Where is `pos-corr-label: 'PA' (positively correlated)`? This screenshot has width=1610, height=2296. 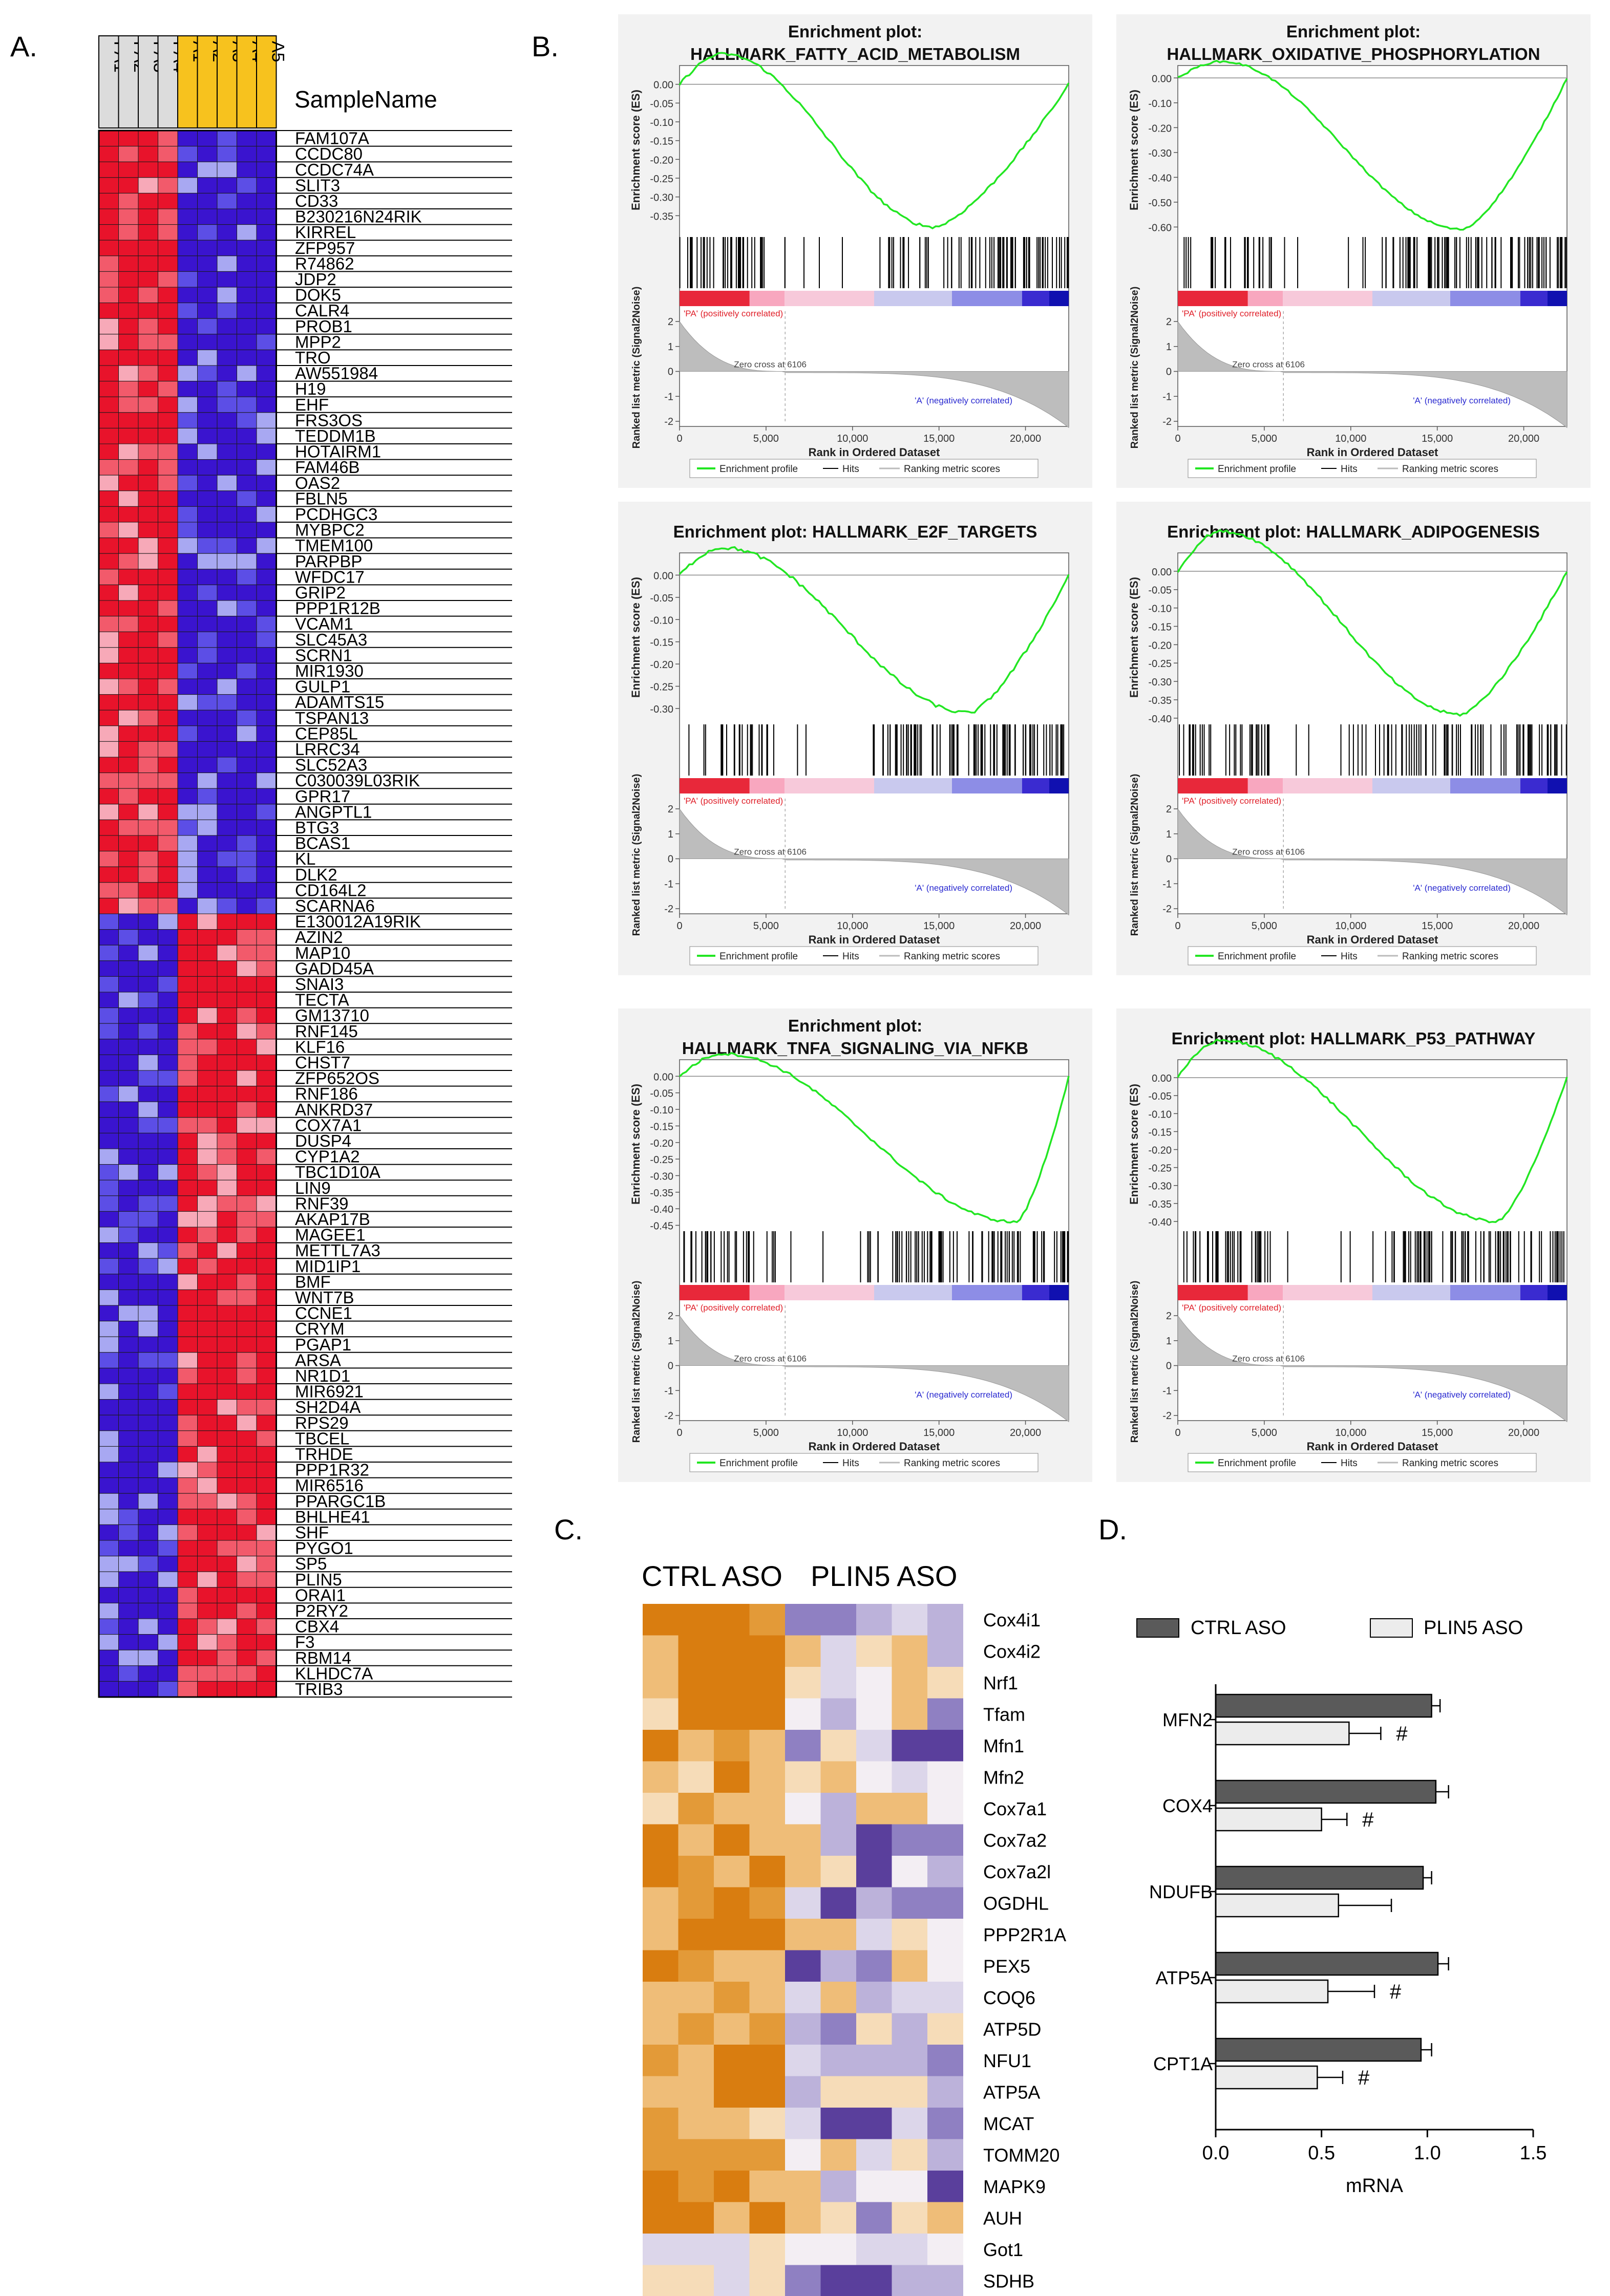
pos-corr-label: 'PA' (positively correlated) is located at coordinates (733, 801).